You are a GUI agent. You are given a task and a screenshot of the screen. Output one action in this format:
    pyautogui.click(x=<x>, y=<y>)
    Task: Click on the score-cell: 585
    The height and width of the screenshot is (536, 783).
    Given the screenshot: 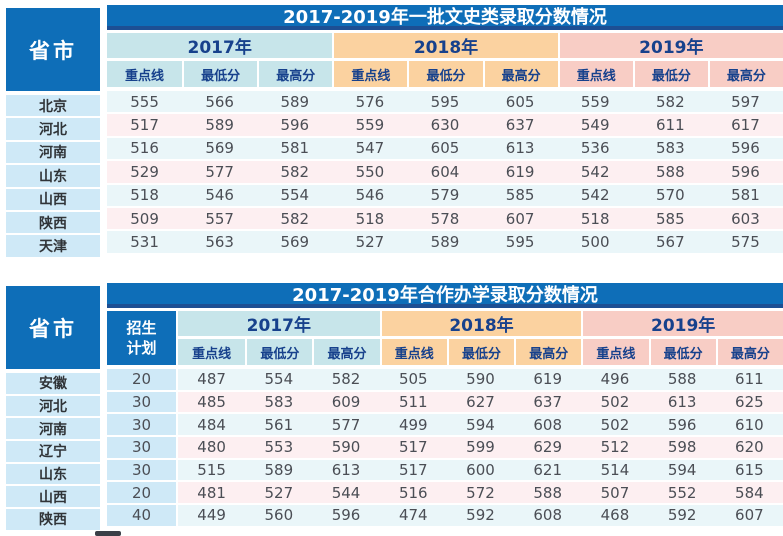 What is the action you would take?
    pyautogui.click(x=670, y=218)
    